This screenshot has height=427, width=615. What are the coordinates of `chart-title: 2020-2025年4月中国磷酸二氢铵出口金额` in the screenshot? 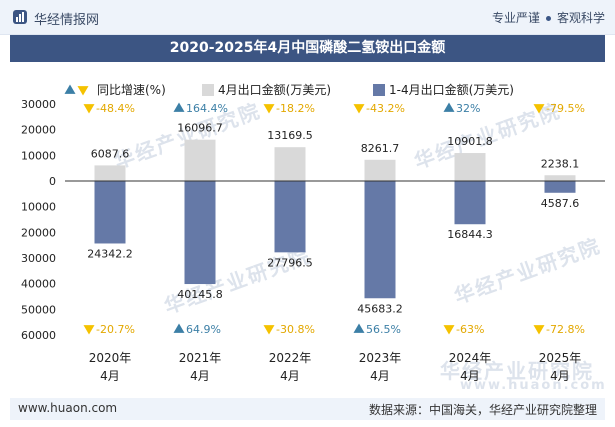 It's located at (307, 48).